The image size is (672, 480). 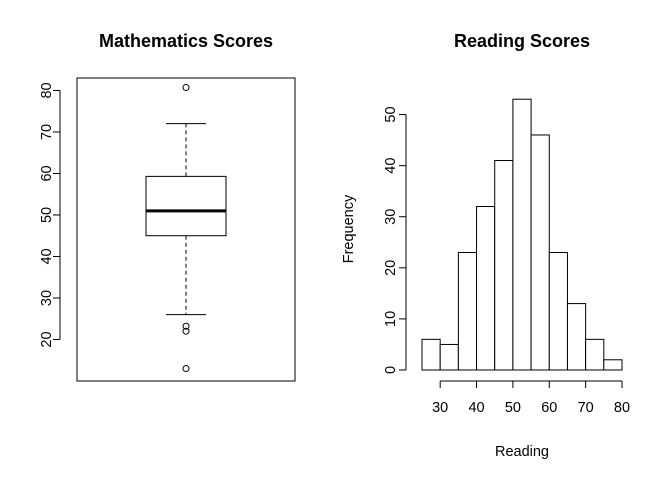 I want to click on reading-y-tick-label: 40, so click(x=391, y=166).